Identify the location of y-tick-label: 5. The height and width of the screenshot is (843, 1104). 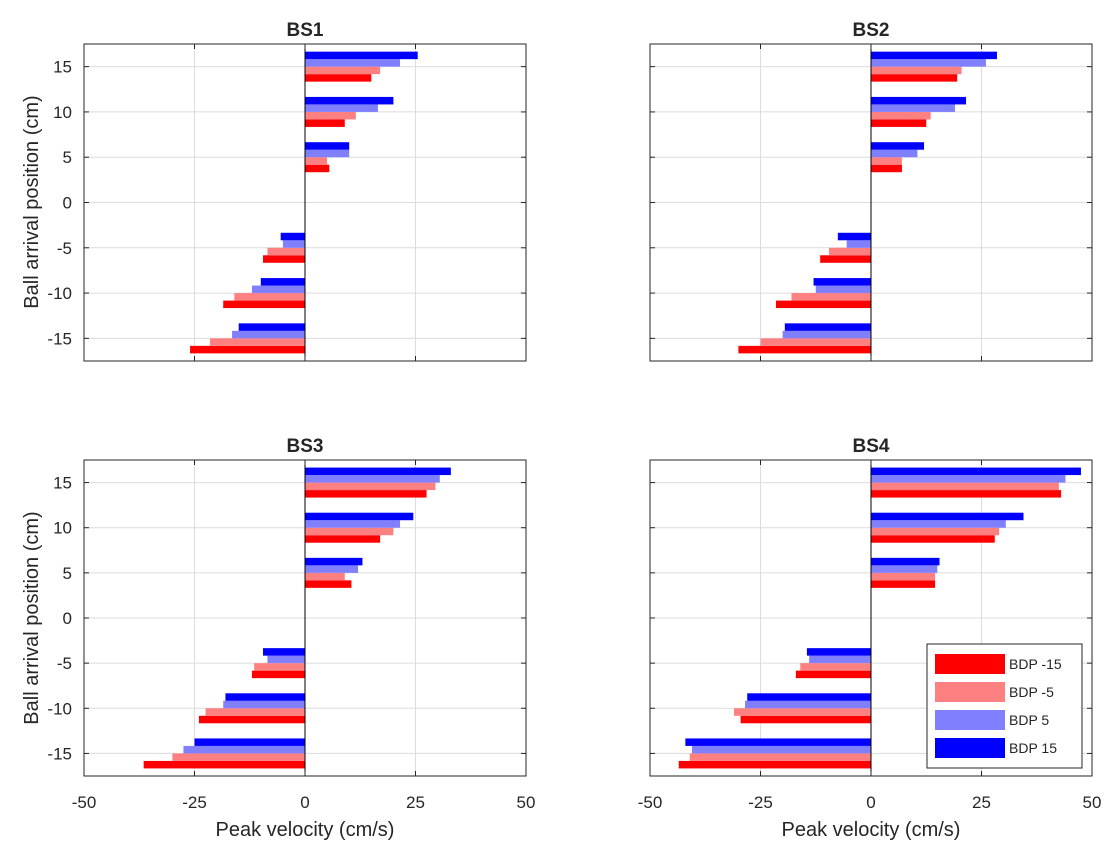
(67, 573).